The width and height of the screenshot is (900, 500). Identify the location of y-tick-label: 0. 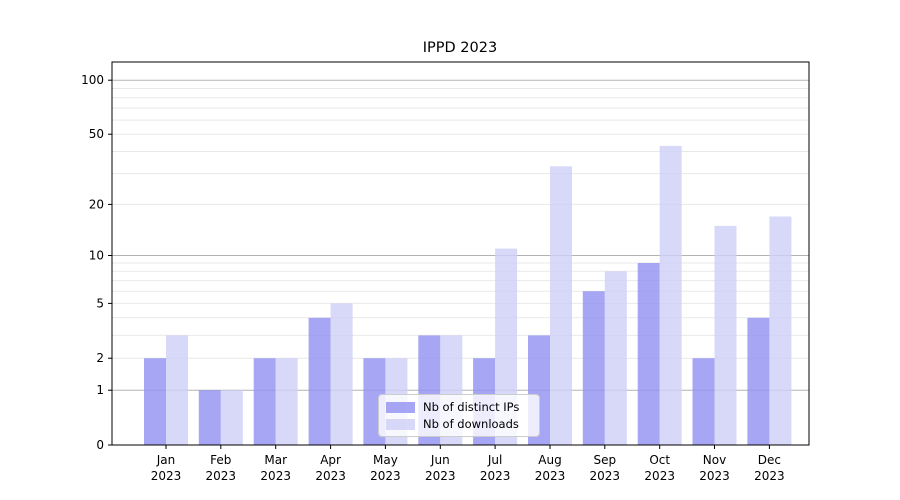
(100, 445).